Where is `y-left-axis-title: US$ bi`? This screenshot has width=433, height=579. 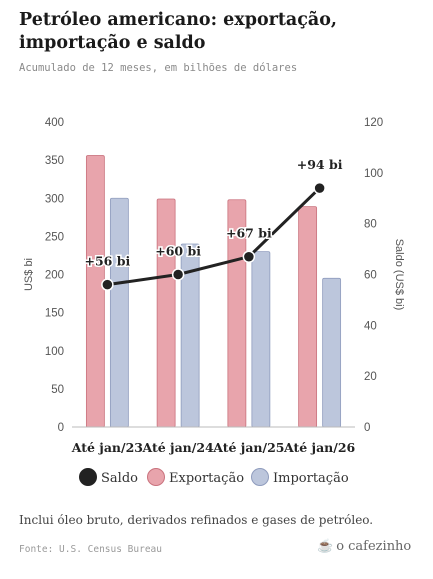 y-left-axis-title: US$ bi is located at coordinates (29, 274).